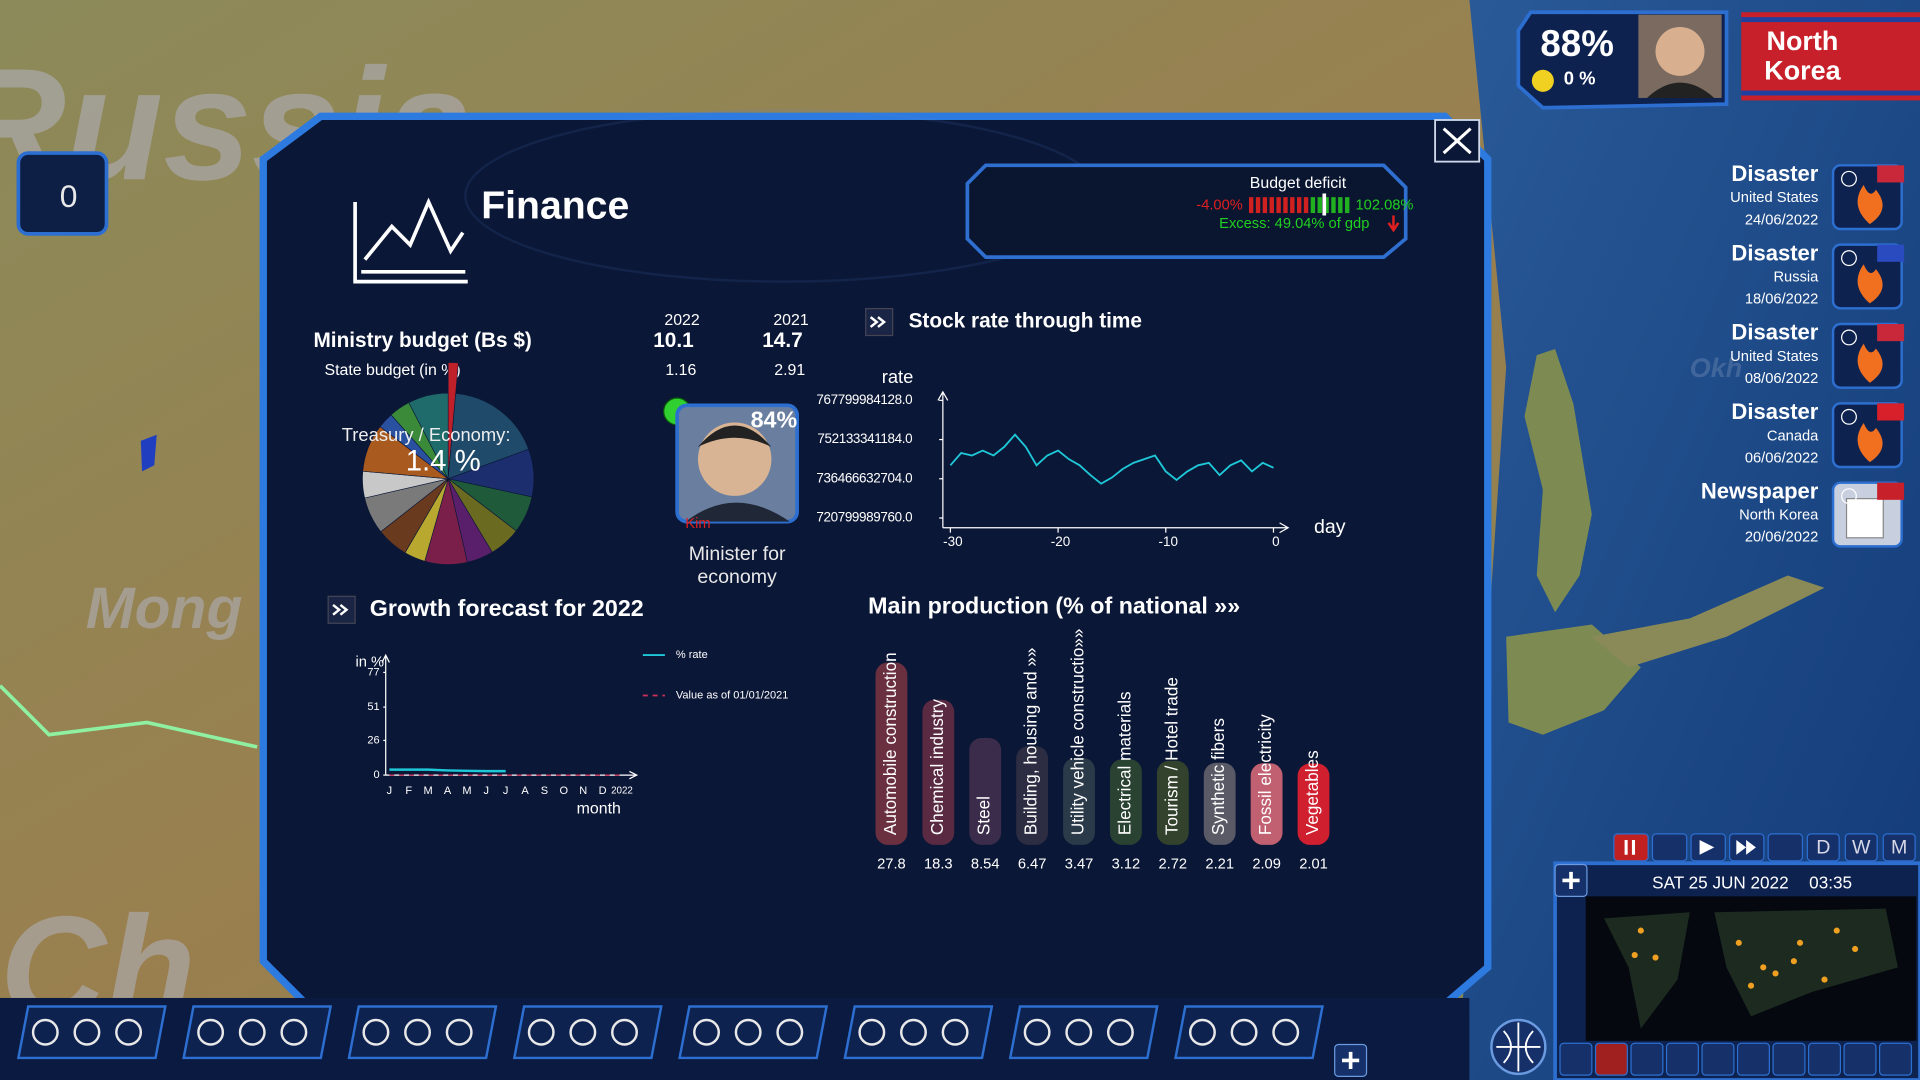  Describe the element at coordinates (164, 608) in the screenshot. I see `map-label: Mong` at that location.